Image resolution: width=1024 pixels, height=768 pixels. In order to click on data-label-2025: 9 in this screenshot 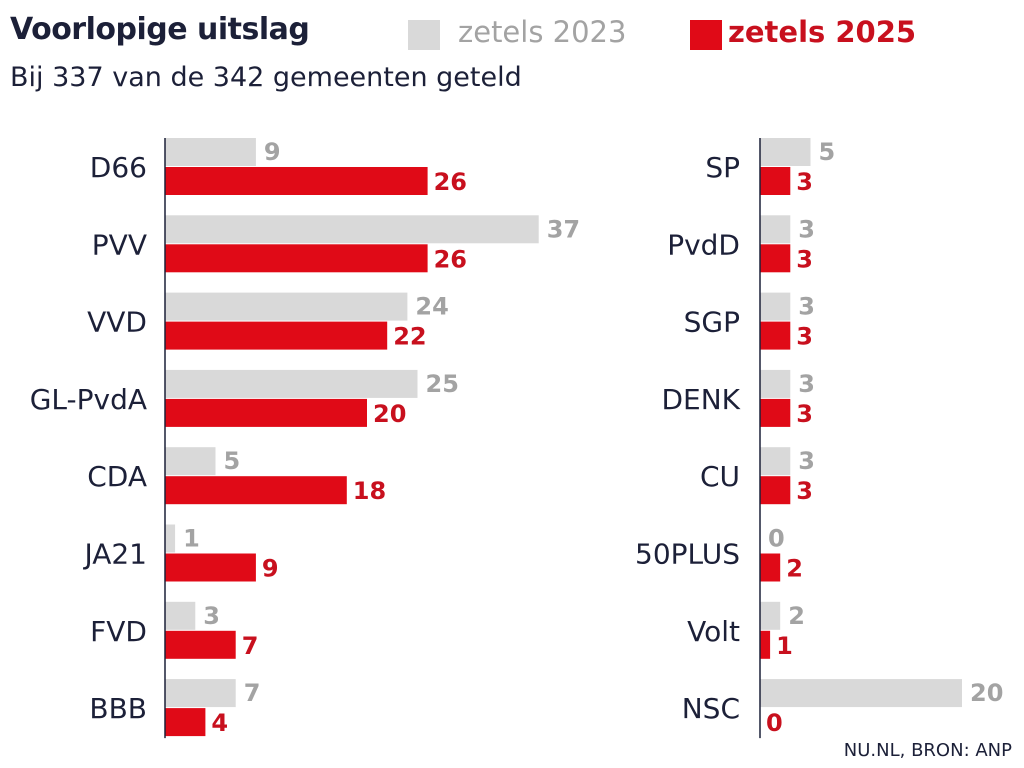, I will do `click(270, 569)`.